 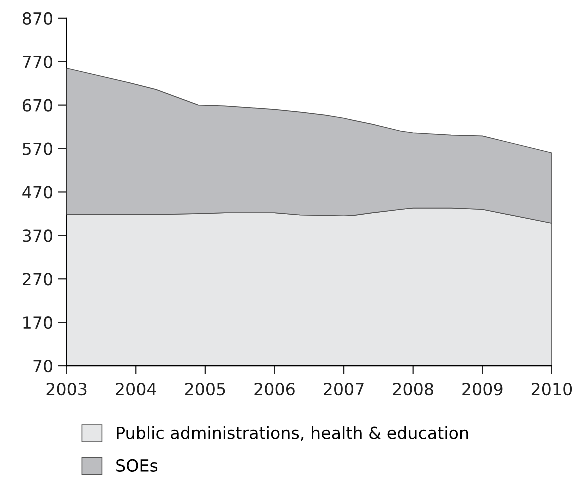 I want to click on legend-label: SOEs, so click(x=137, y=465).